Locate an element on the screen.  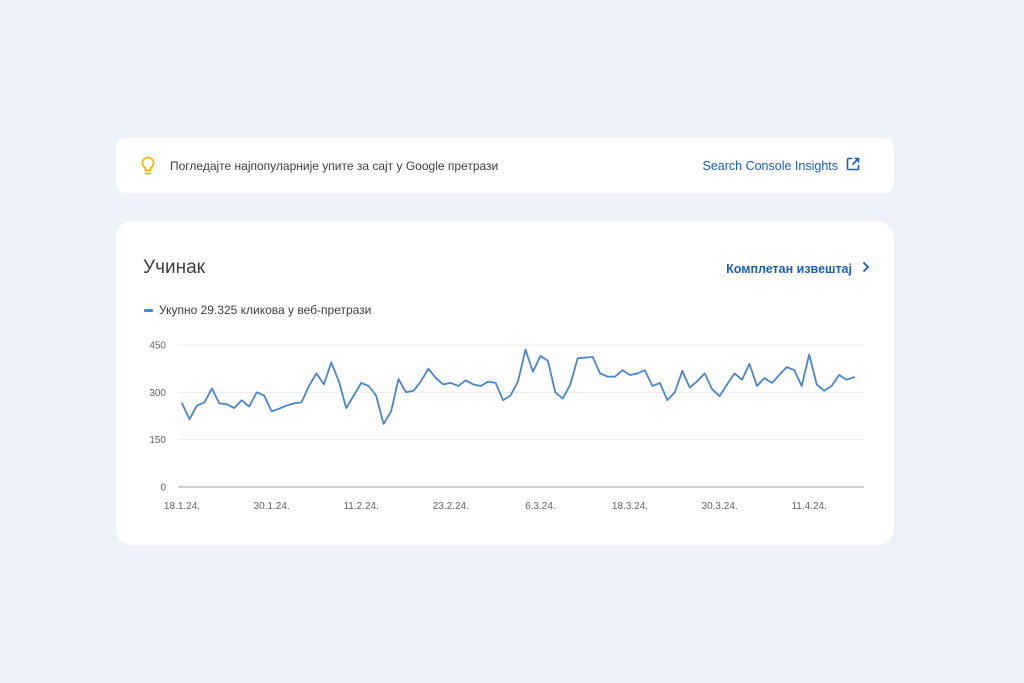
performance-title: Учинак is located at coordinates (174, 267).